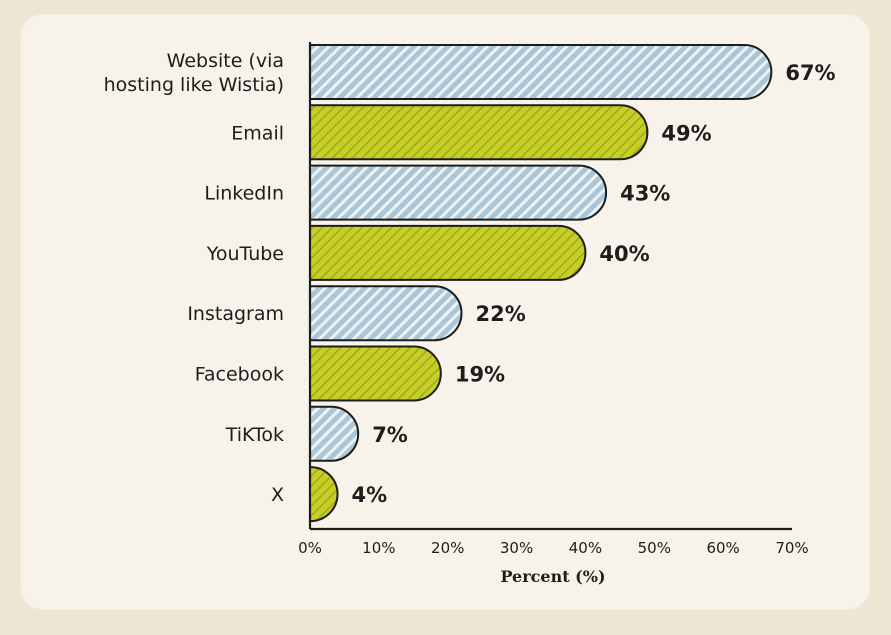 This screenshot has height=635, width=891. What do you see at coordinates (516, 548) in the screenshot?
I see `x-tick-label: 30%` at bounding box center [516, 548].